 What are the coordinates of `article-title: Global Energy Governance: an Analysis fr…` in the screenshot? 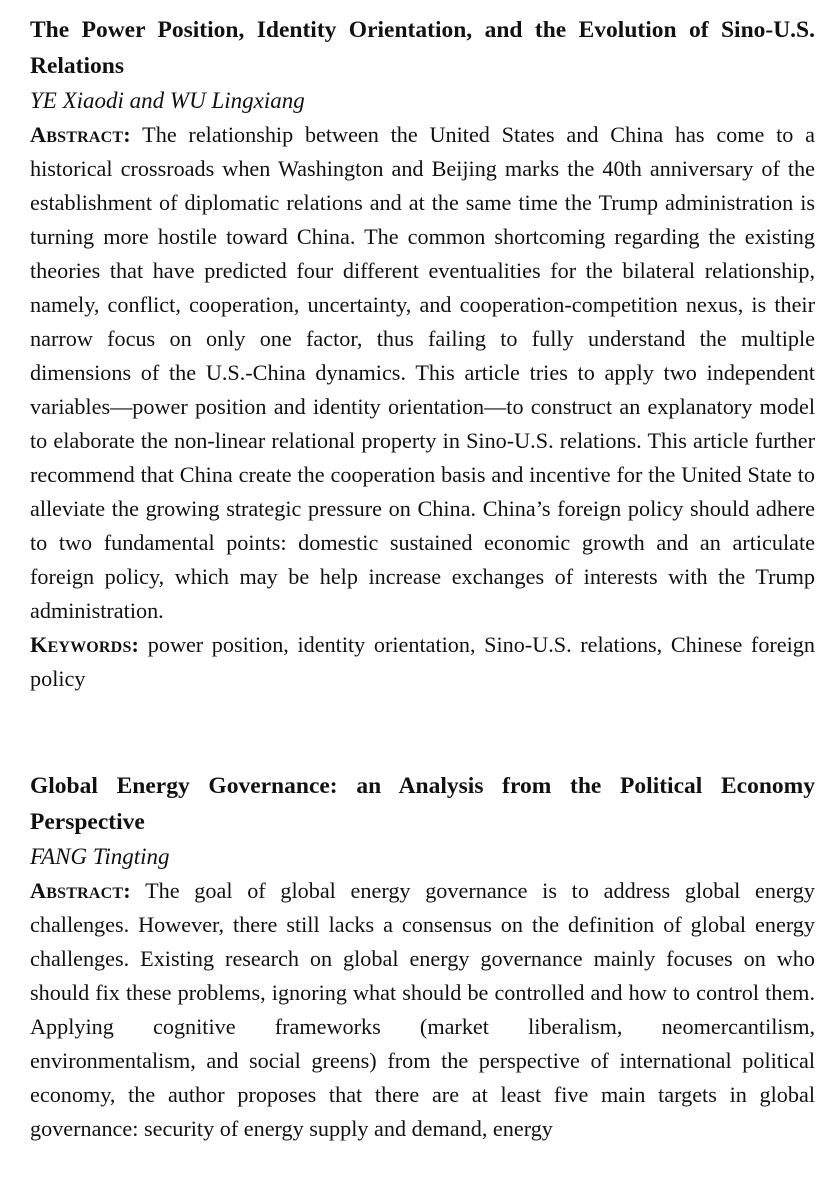 It's located at (422, 804).